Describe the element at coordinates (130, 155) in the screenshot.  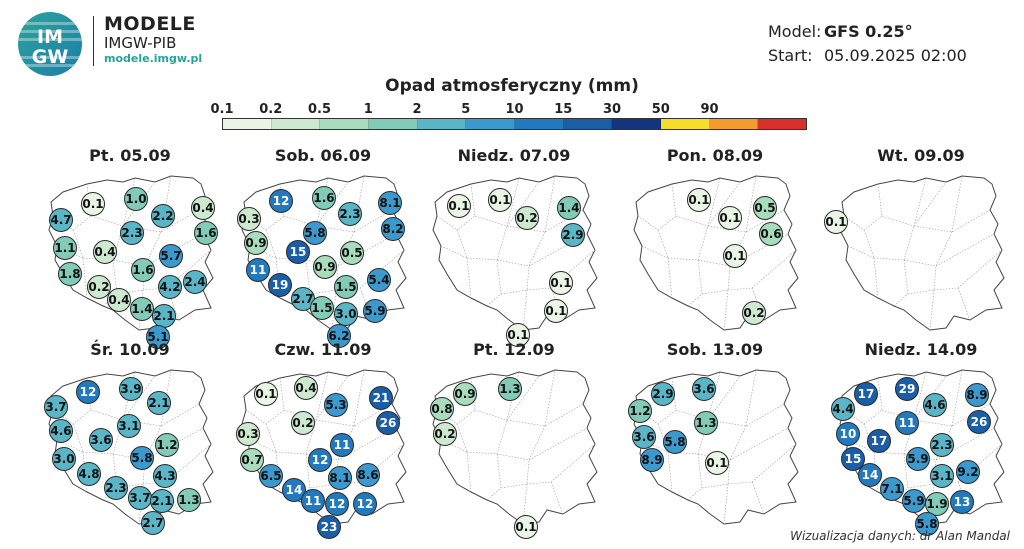
I see `panel-date-title: Pt. 05.09` at that location.